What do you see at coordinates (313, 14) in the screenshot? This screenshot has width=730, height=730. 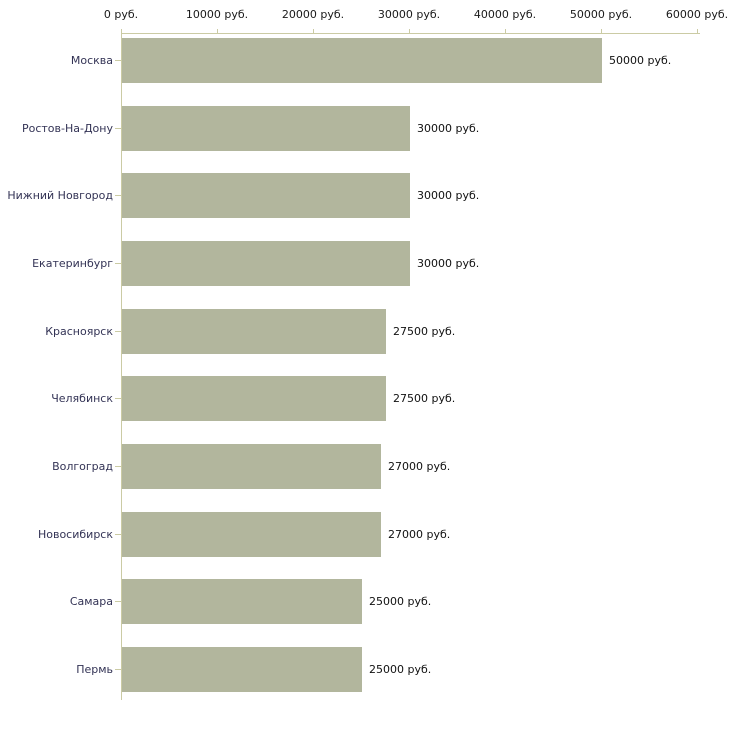 I see `x-axis-tick-label: 20000 руб.` at bounding box center [313, 14].